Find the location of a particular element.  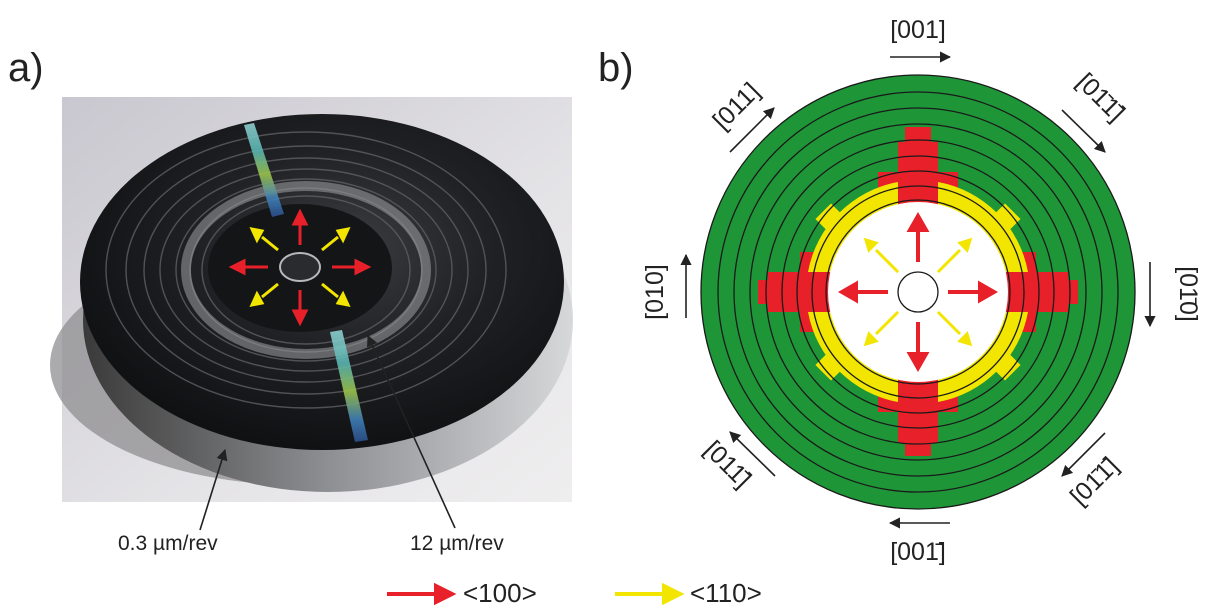

center-hole is located at coordinates (300, 267).